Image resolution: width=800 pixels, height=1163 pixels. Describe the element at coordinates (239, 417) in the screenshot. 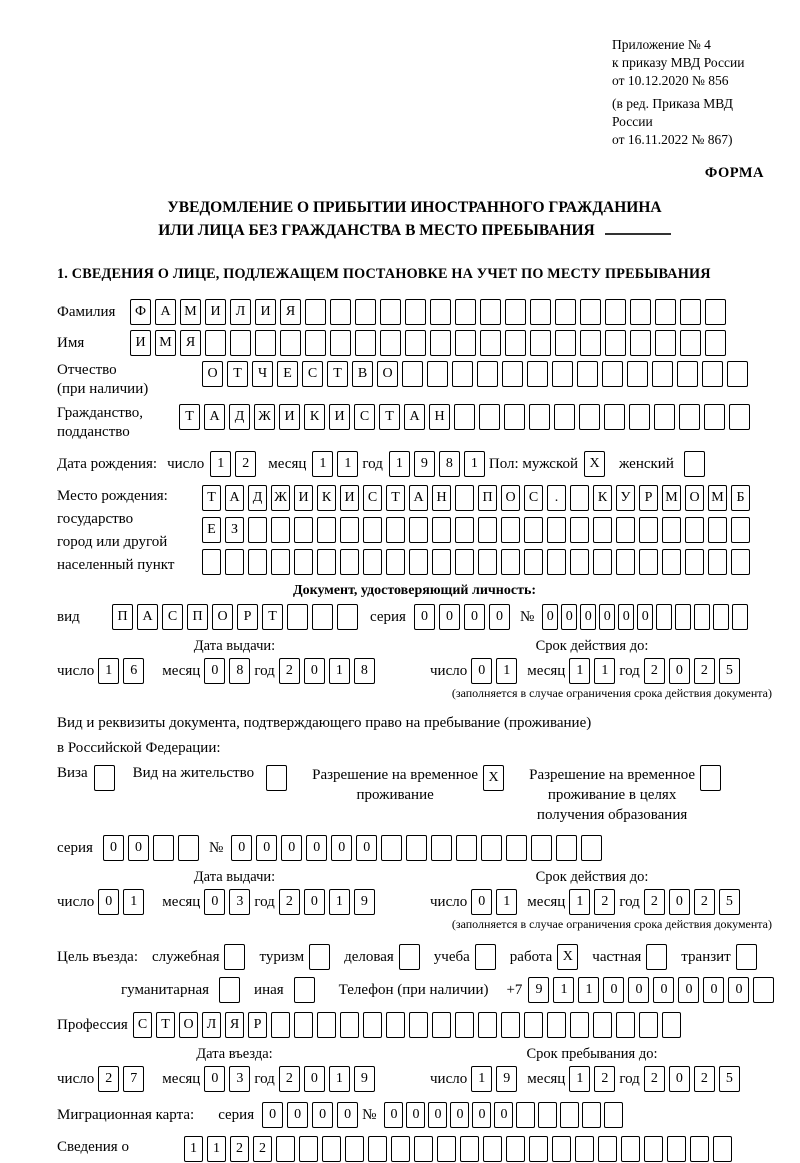

I see `char-box: Д` at that location.